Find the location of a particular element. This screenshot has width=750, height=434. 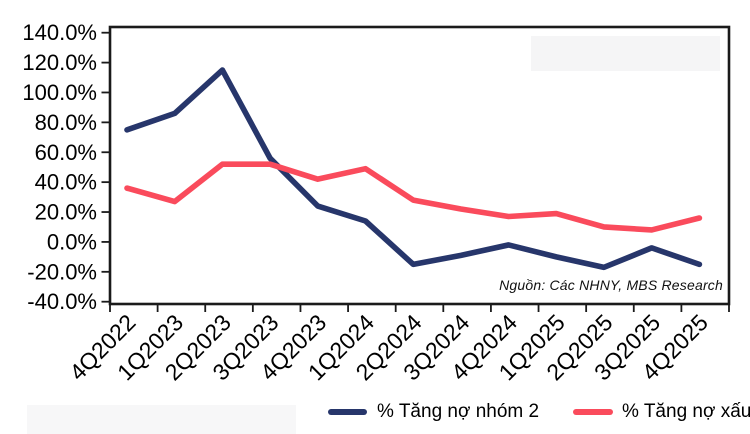

y-tick-label: 100.0% is located at coordinates (59, 92).